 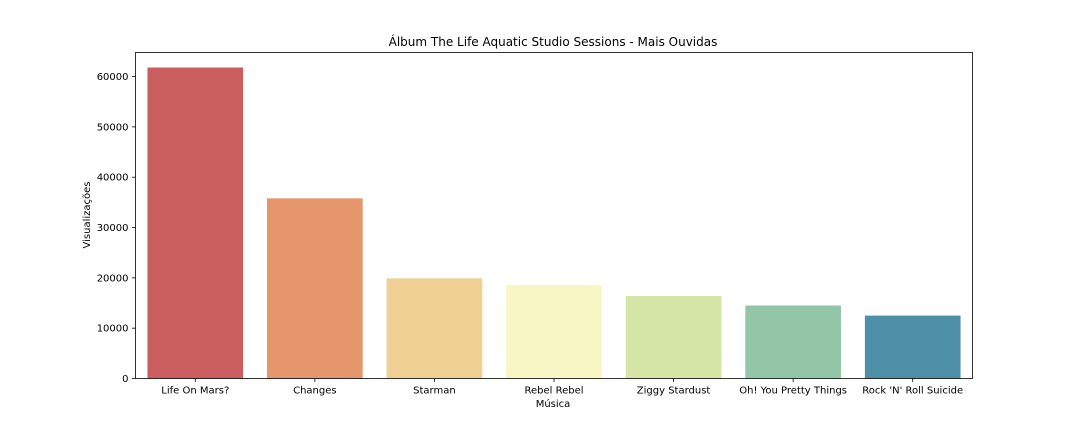 I want to click on y-axis: 0 10000 20000 30000 40000 50000 60000, so click(x=116, y=228).